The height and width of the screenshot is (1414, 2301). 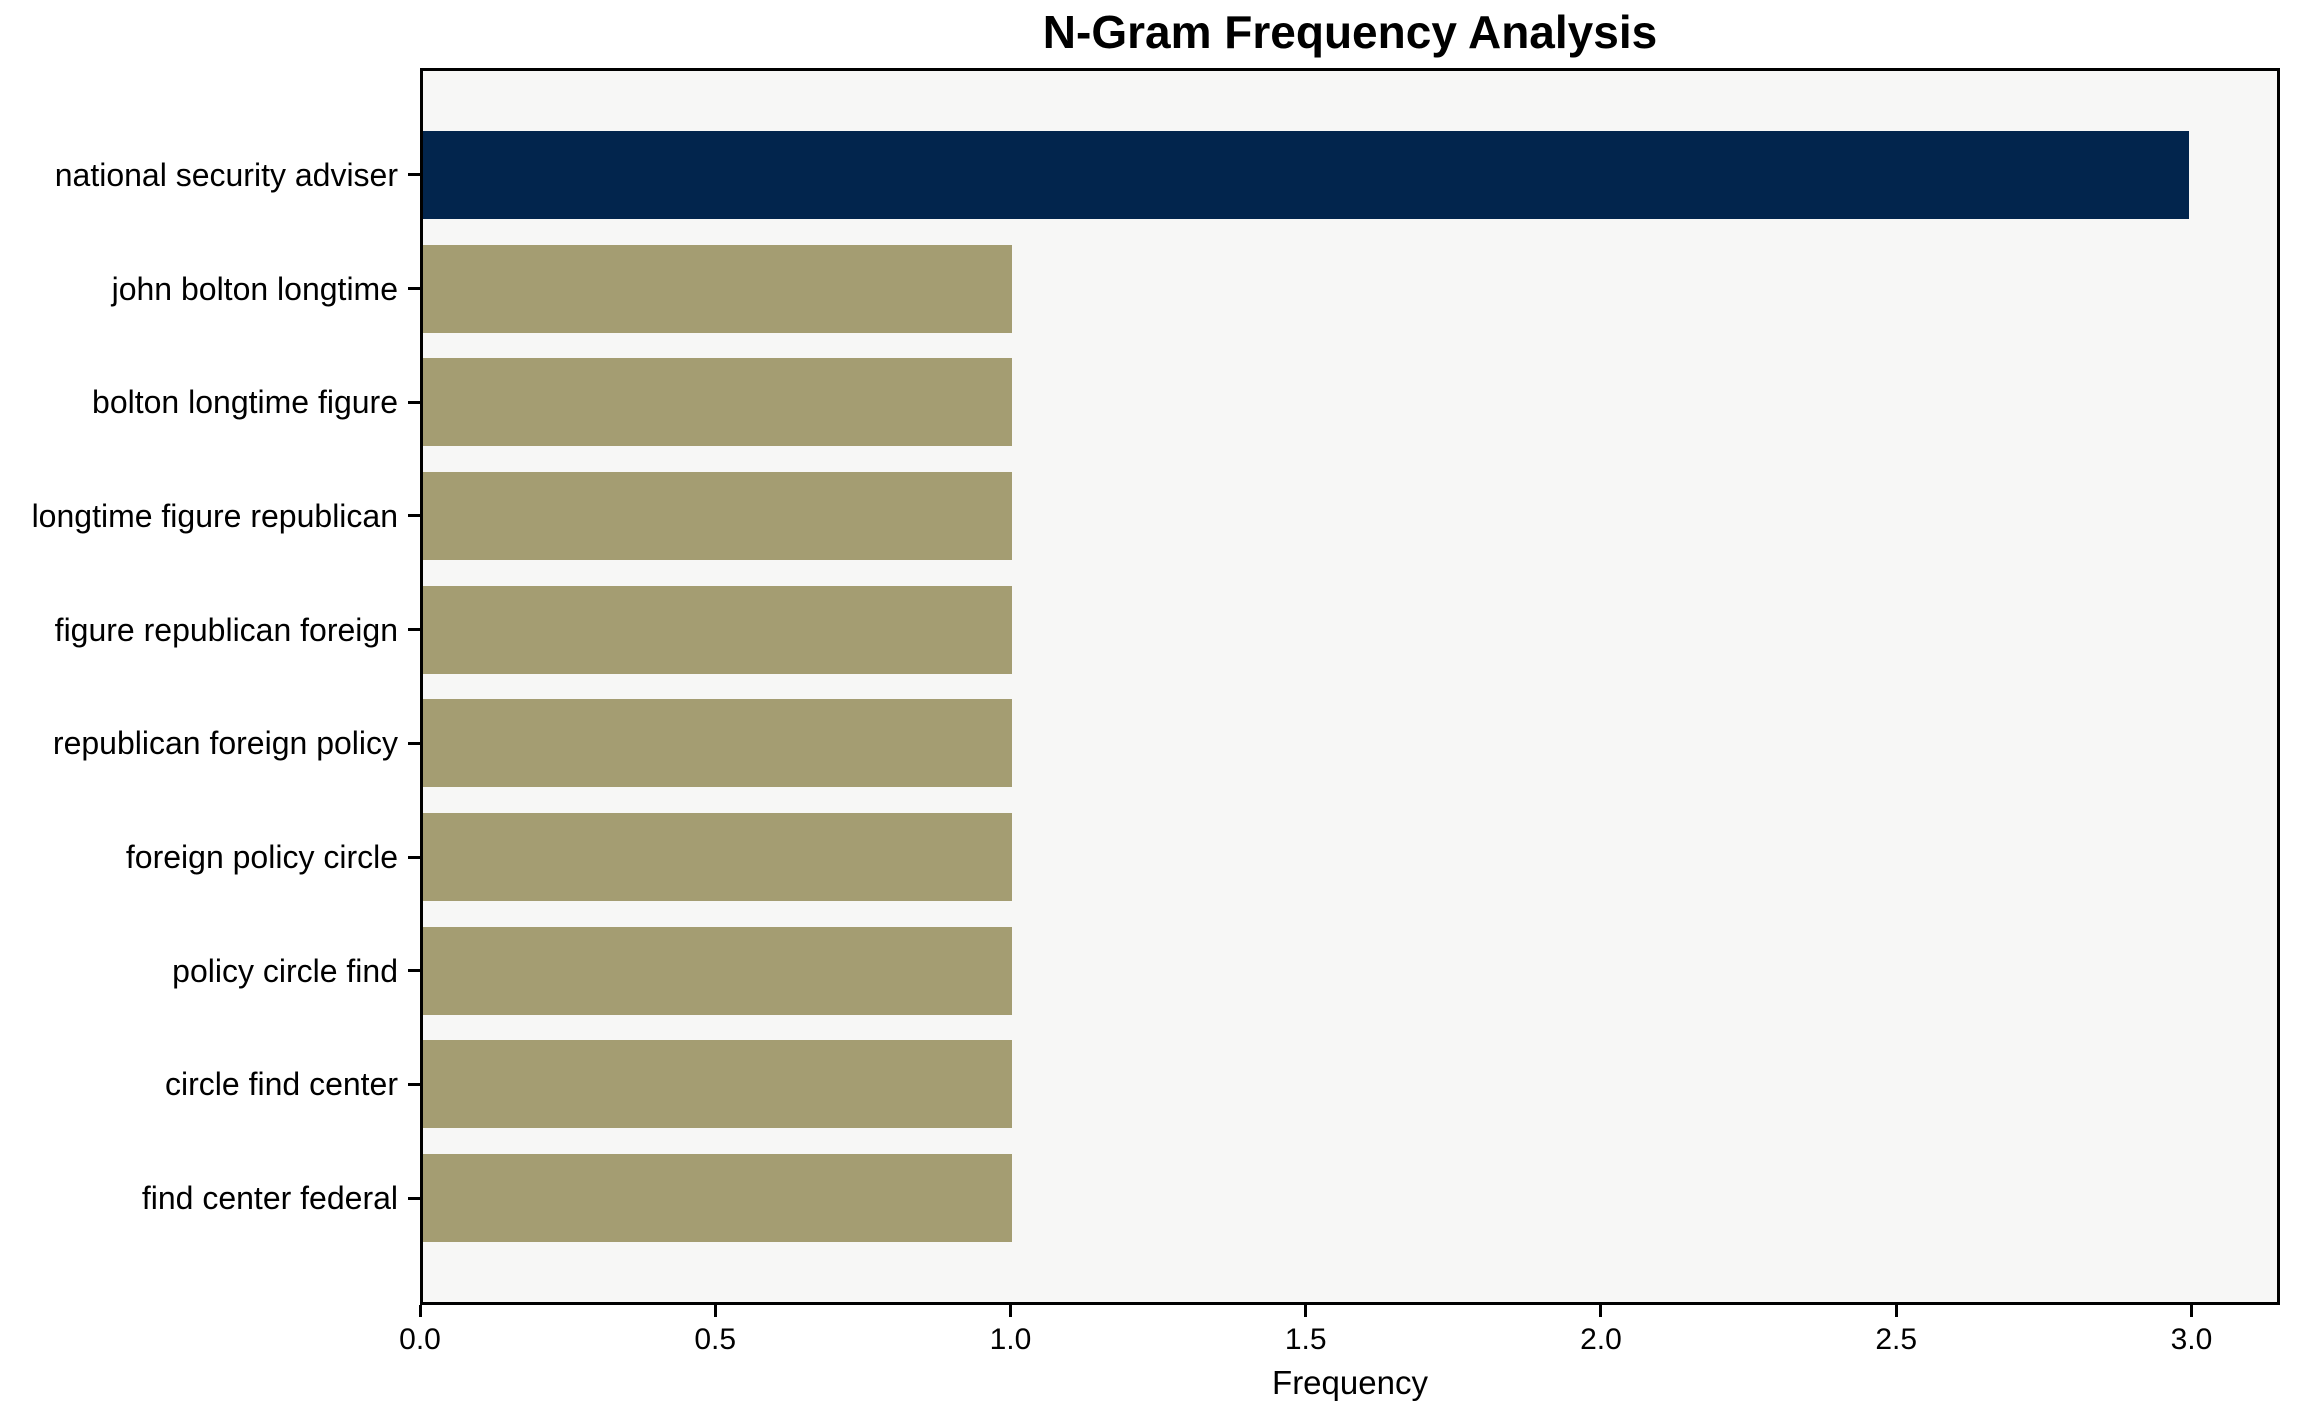 I want to click on y-tick-label: foreign policy circle, so click(x=261, y=857).